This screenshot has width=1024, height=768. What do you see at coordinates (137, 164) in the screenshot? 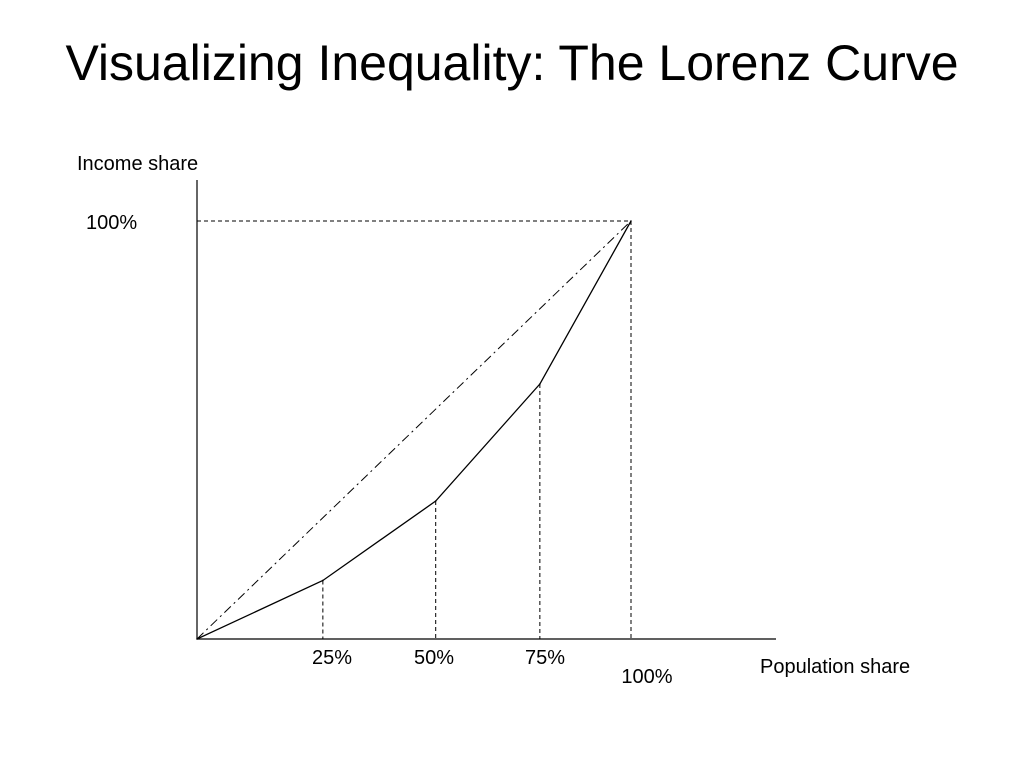
I see `y-axis-label: Income share` at bounding box center [137, 164].